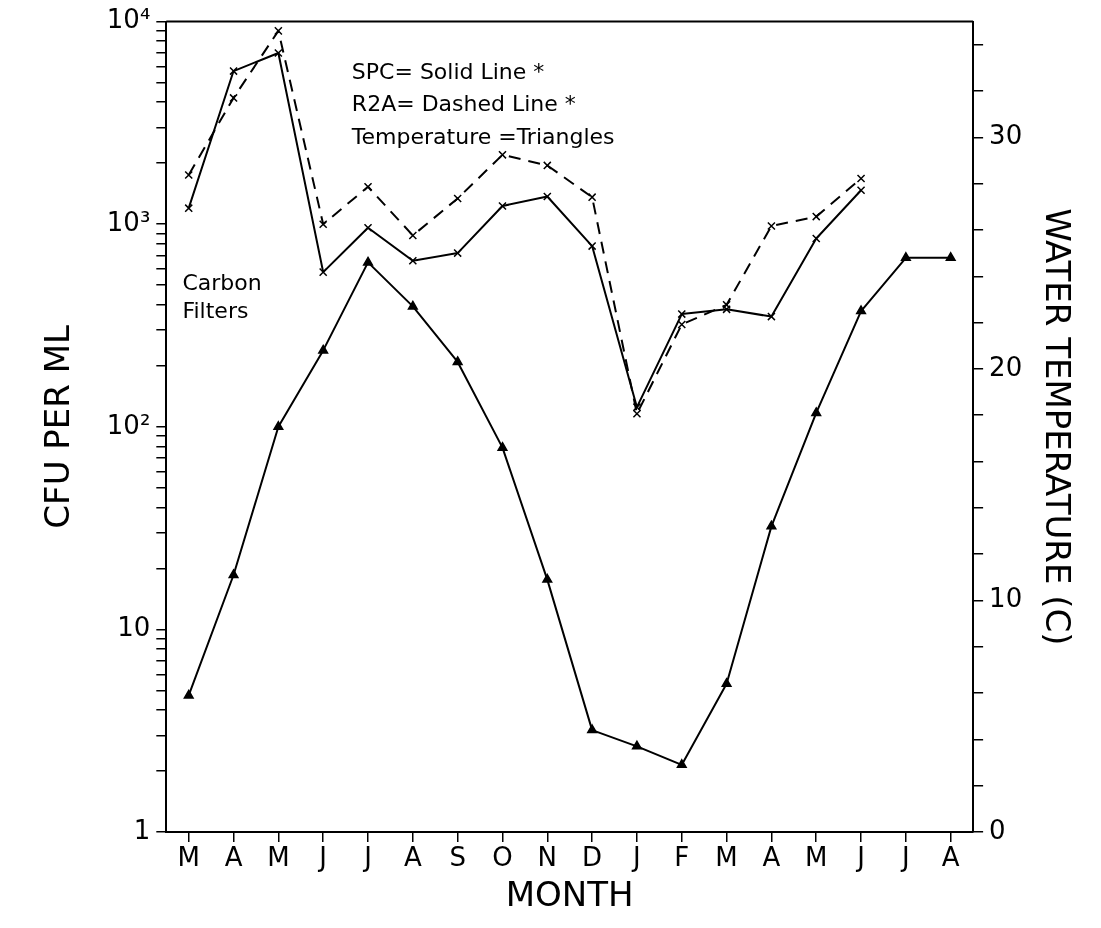 Image resolution: width=1101 pixels, height=928 pixels. Describe the element at coordinates (682, 857) in the screenshot. I see `x-tick-label: F` at that location.